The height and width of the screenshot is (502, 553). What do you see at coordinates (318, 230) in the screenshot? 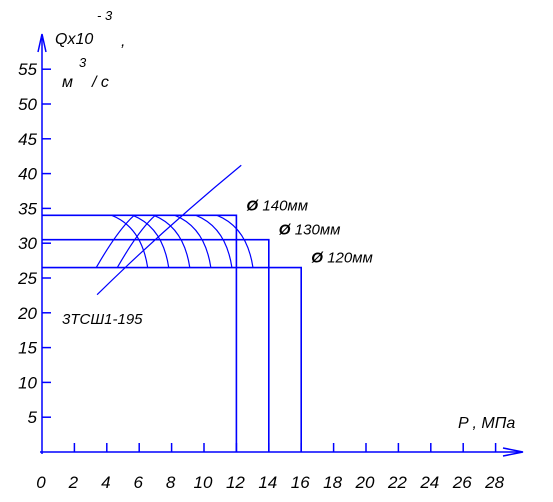
I see `diameter-value: 130мм` at bounding box center [318, 230].